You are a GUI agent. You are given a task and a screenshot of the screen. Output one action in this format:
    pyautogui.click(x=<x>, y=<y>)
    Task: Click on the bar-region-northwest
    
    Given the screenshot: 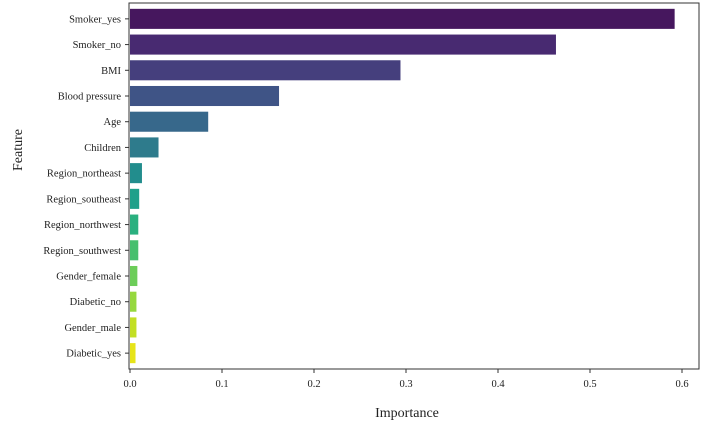 What is the action you would take?
    pyautogui.click(x=134, y=224)
    